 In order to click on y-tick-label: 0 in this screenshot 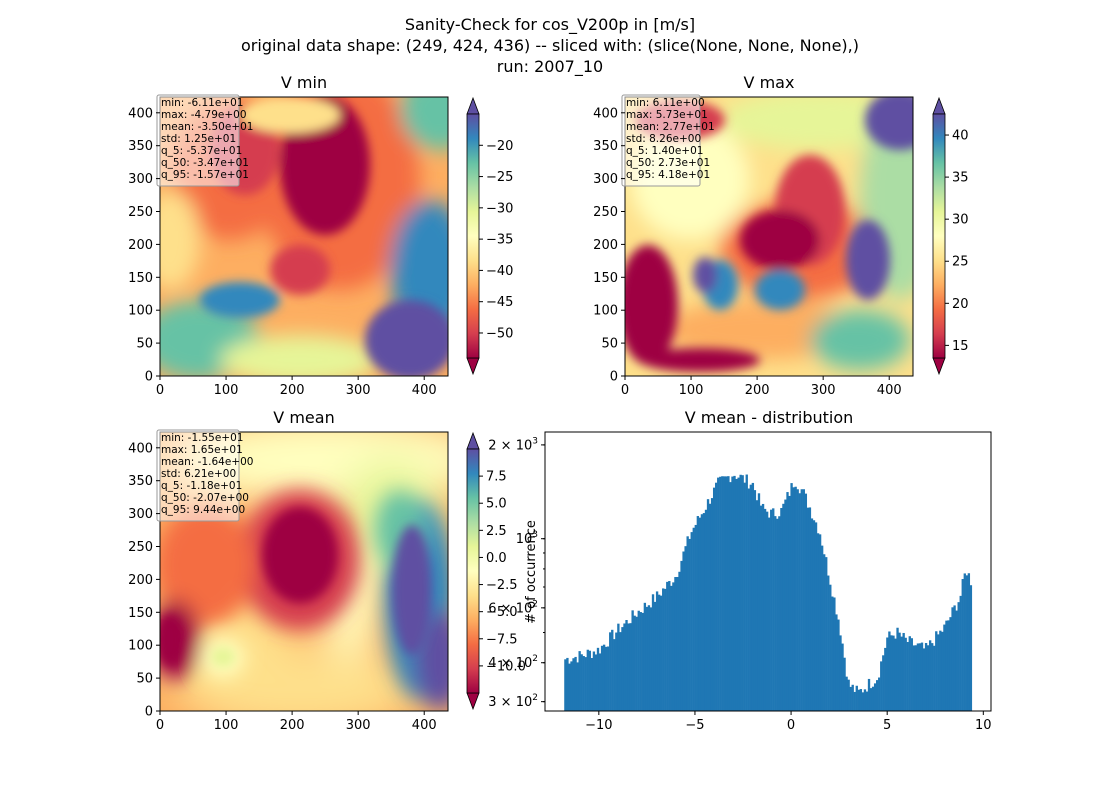, I will do `click(149, 712)`.